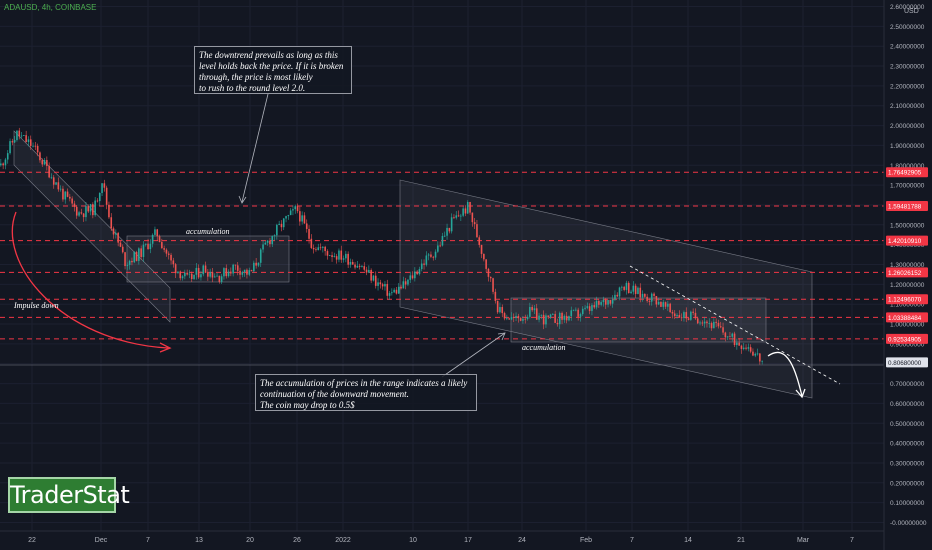  Describe the element at coordinates (36, 305) in the screenshot. I see `impulse-label: Impulse down` at that location.